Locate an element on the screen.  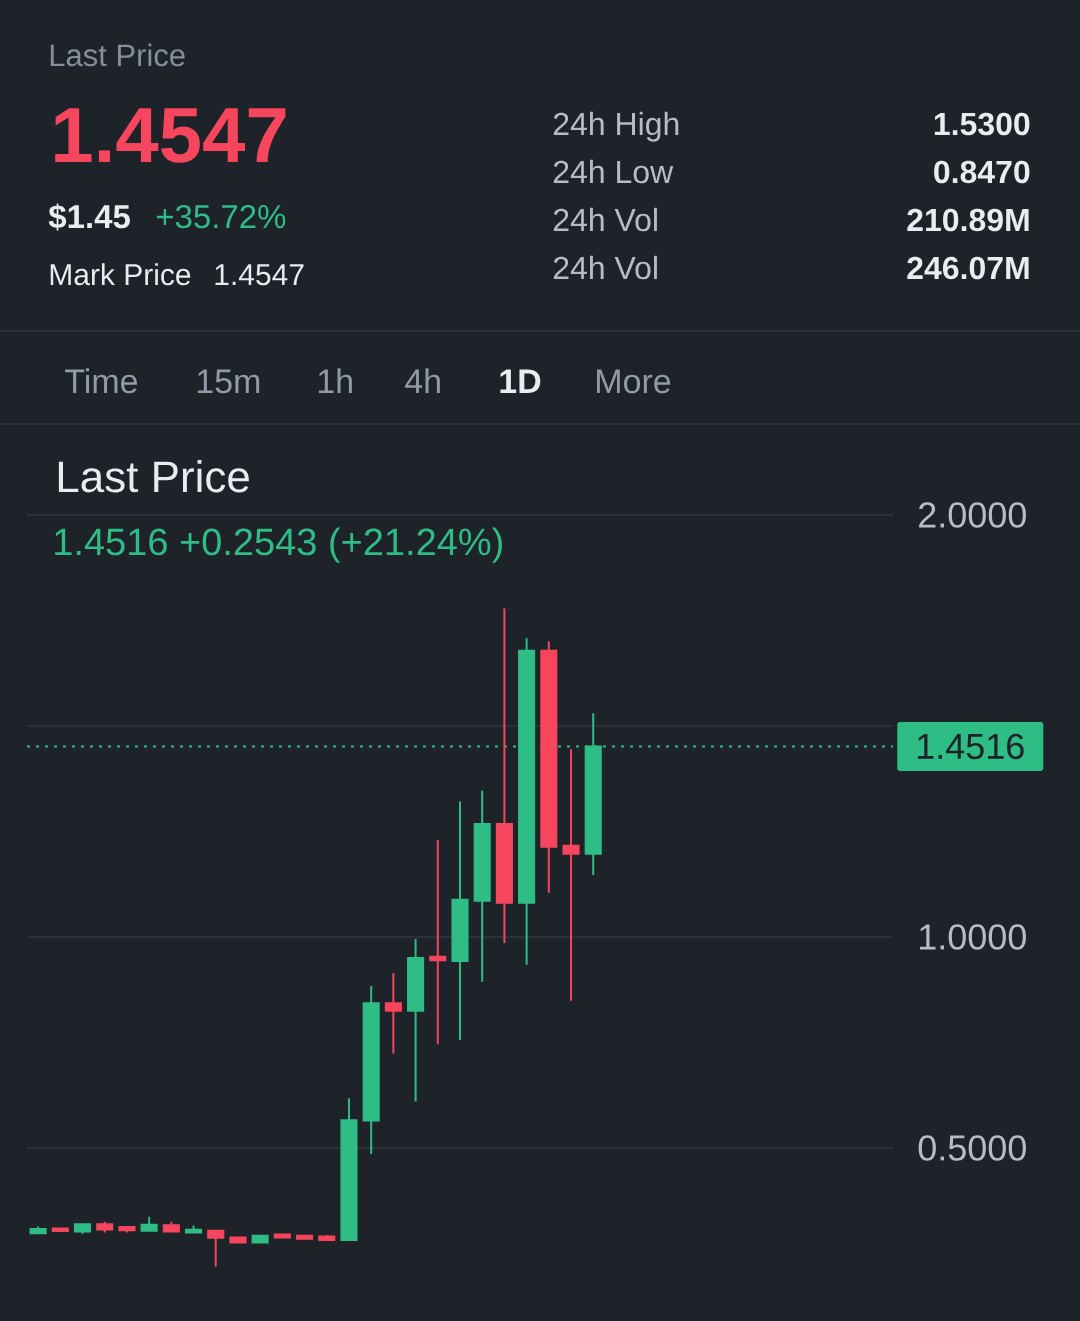
text: +35.72% is located at coordinates (221, 216).